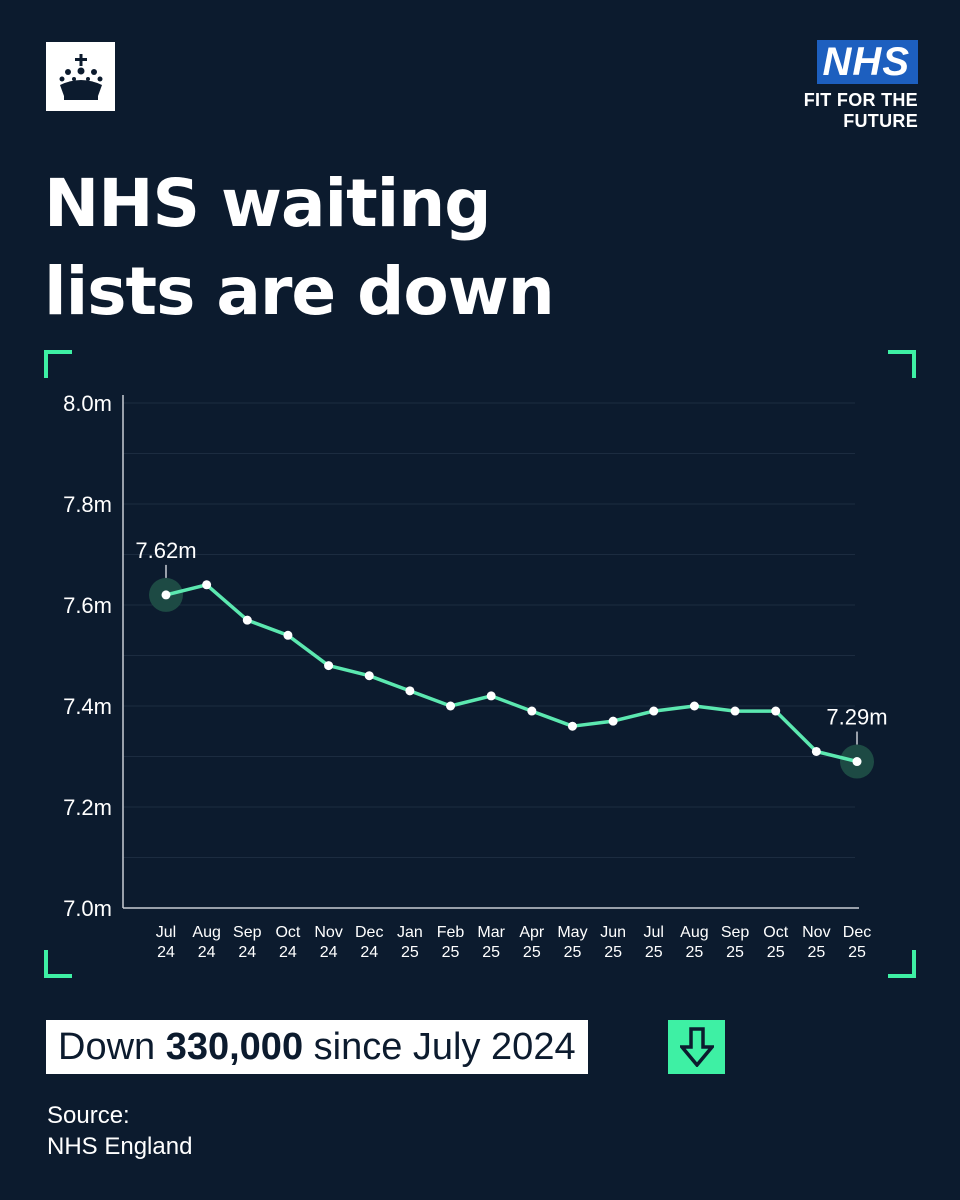  I want to click on x-tick-label-month: Apr, so click(532, 932).